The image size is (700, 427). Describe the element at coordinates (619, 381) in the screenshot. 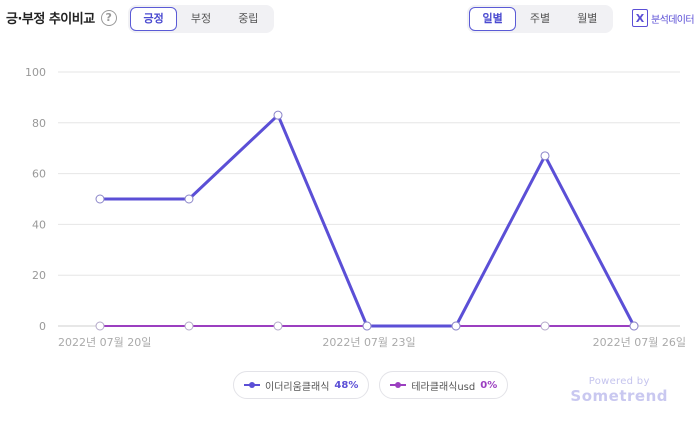

I see `powered-by-text: Powered by` at that location.